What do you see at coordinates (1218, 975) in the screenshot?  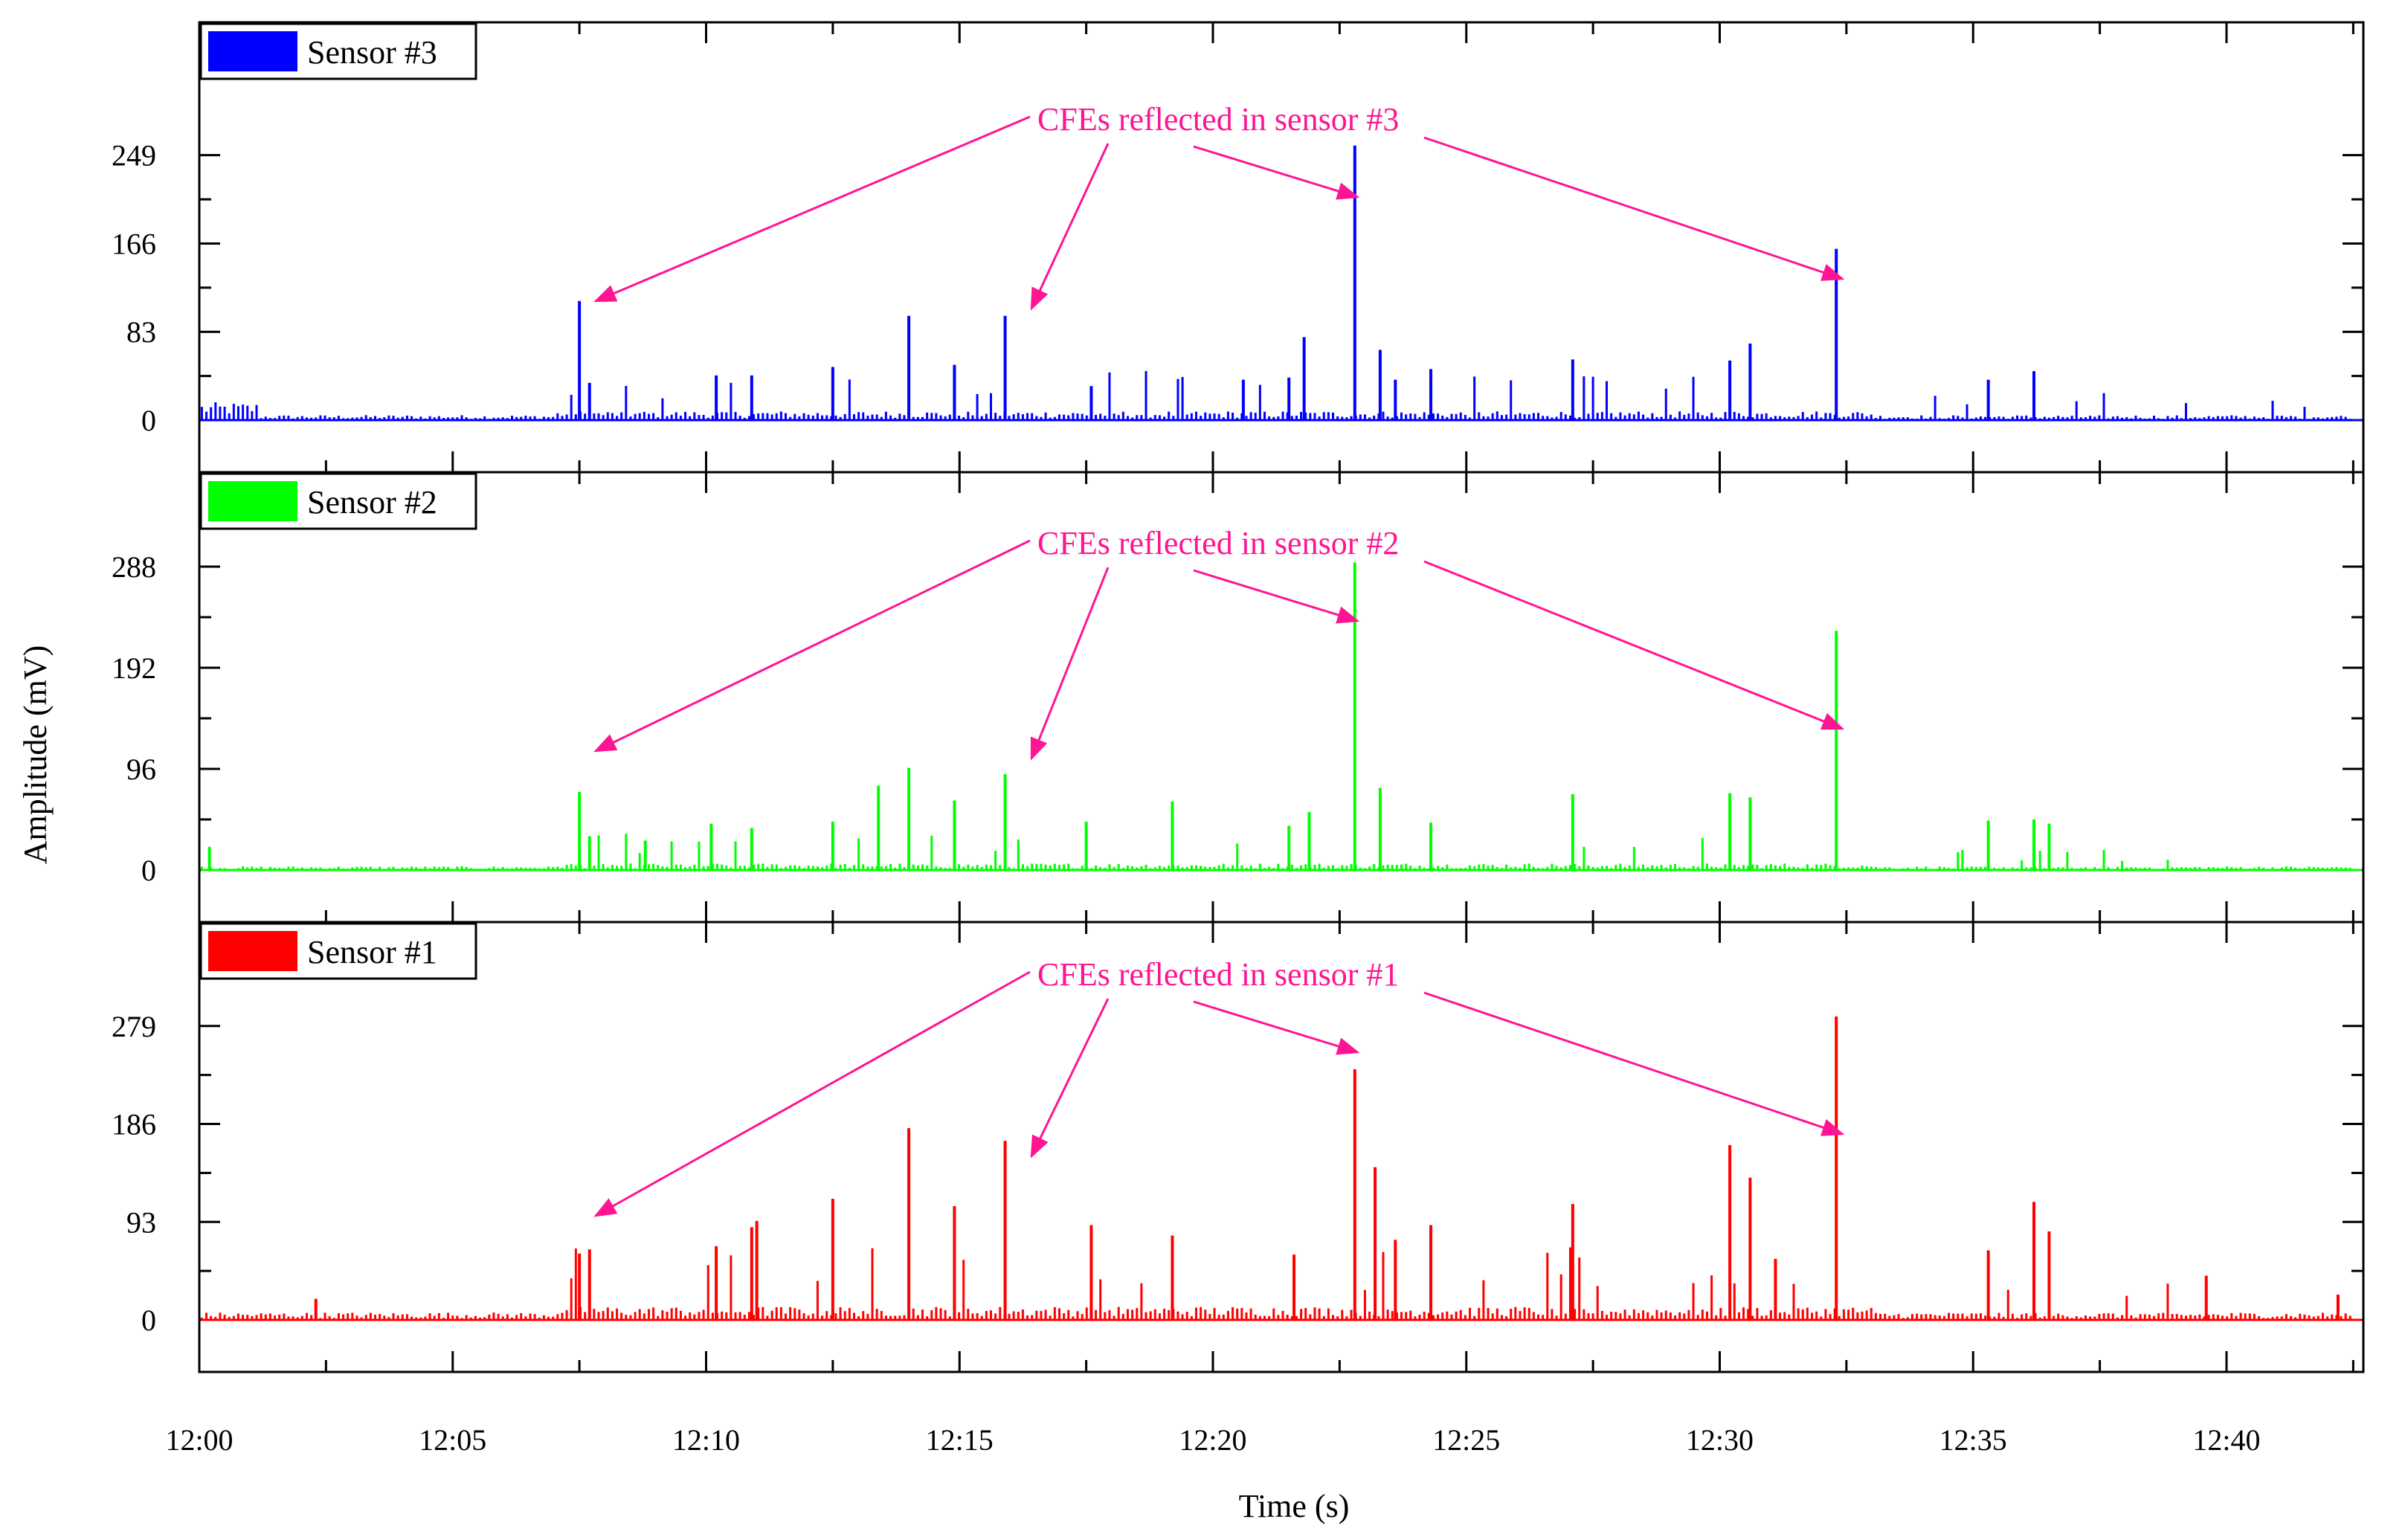 I see `annotation-text: CFEs reflected in sensor #1` at bounding box center [1218, 975].